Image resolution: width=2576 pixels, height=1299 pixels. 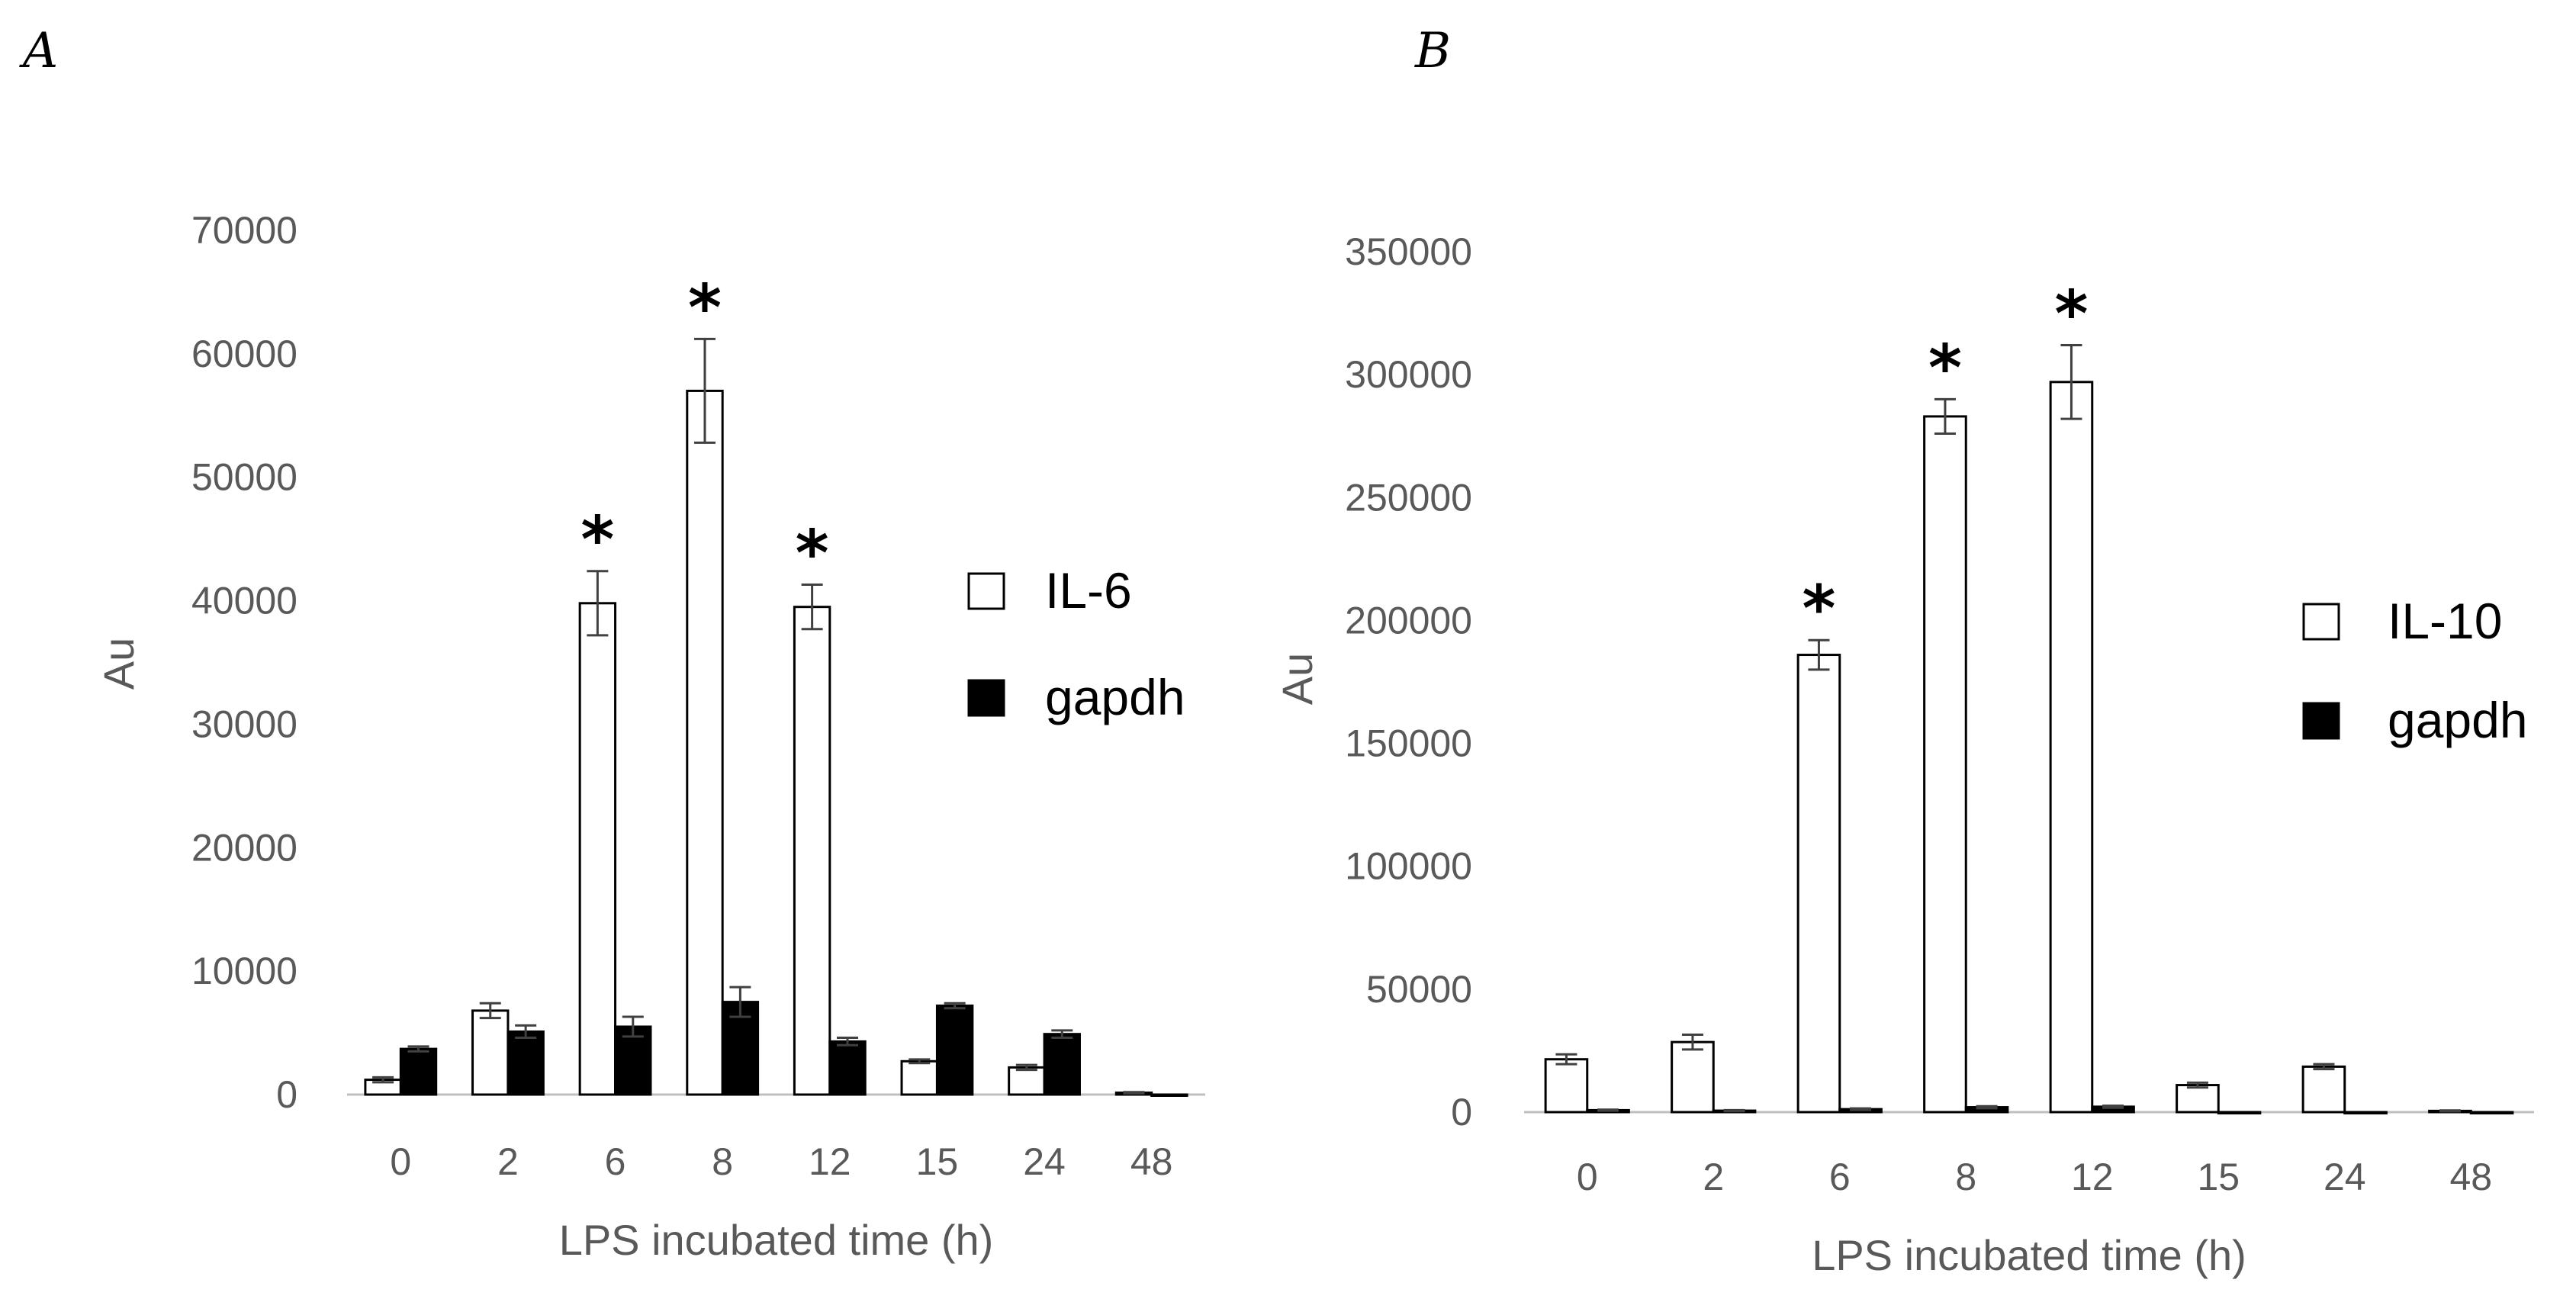 I want to click on y-tick-label: 60000, so click(x=244, y=354).